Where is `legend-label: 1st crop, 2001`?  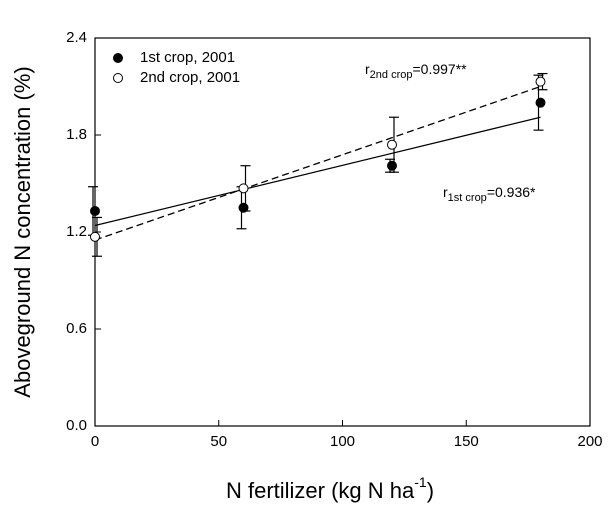 legend-label: 1st crop, 2001 is located at coordinates (187, 57).